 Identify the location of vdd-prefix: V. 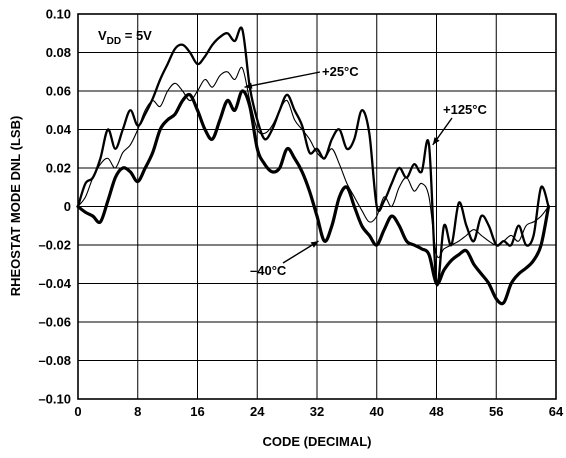
(102, 35).